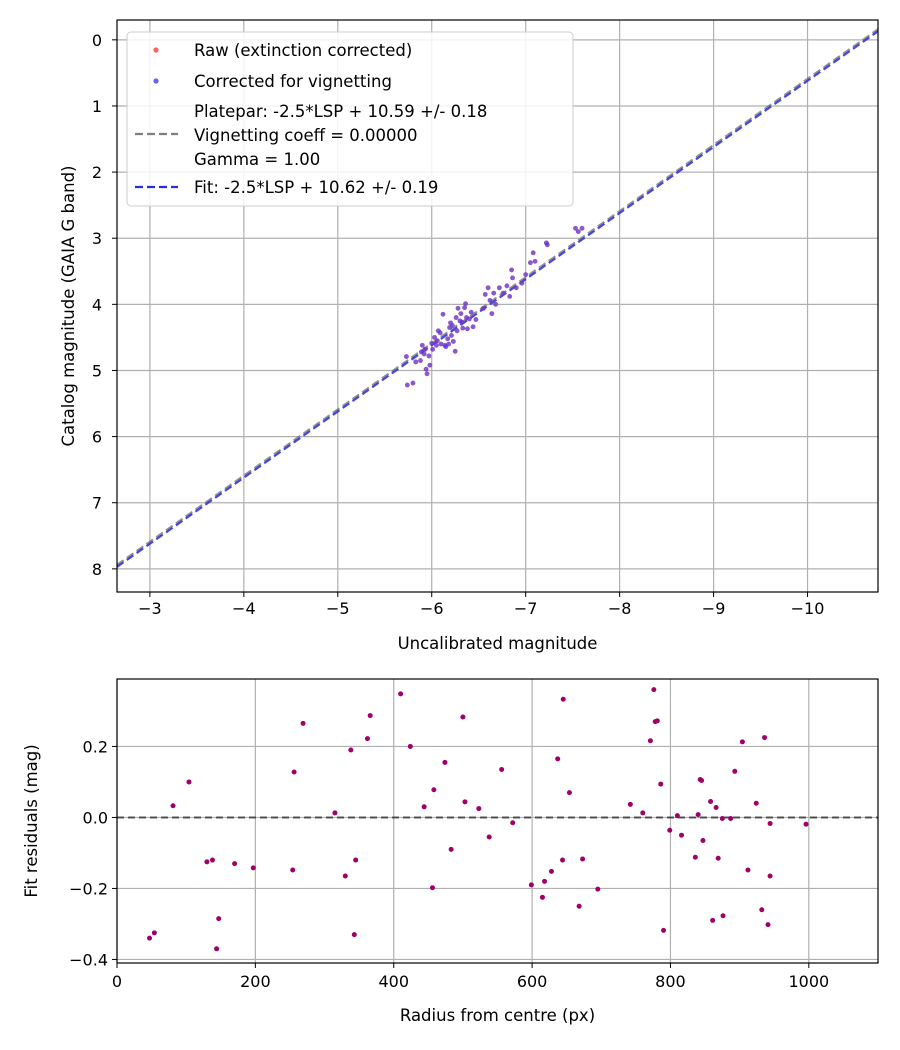 The image size is (900, 1050). What do you see at coordinates (97, 503) in the screenshot?
I see `y-tick-label: 7` at bounding box center [97, 503].